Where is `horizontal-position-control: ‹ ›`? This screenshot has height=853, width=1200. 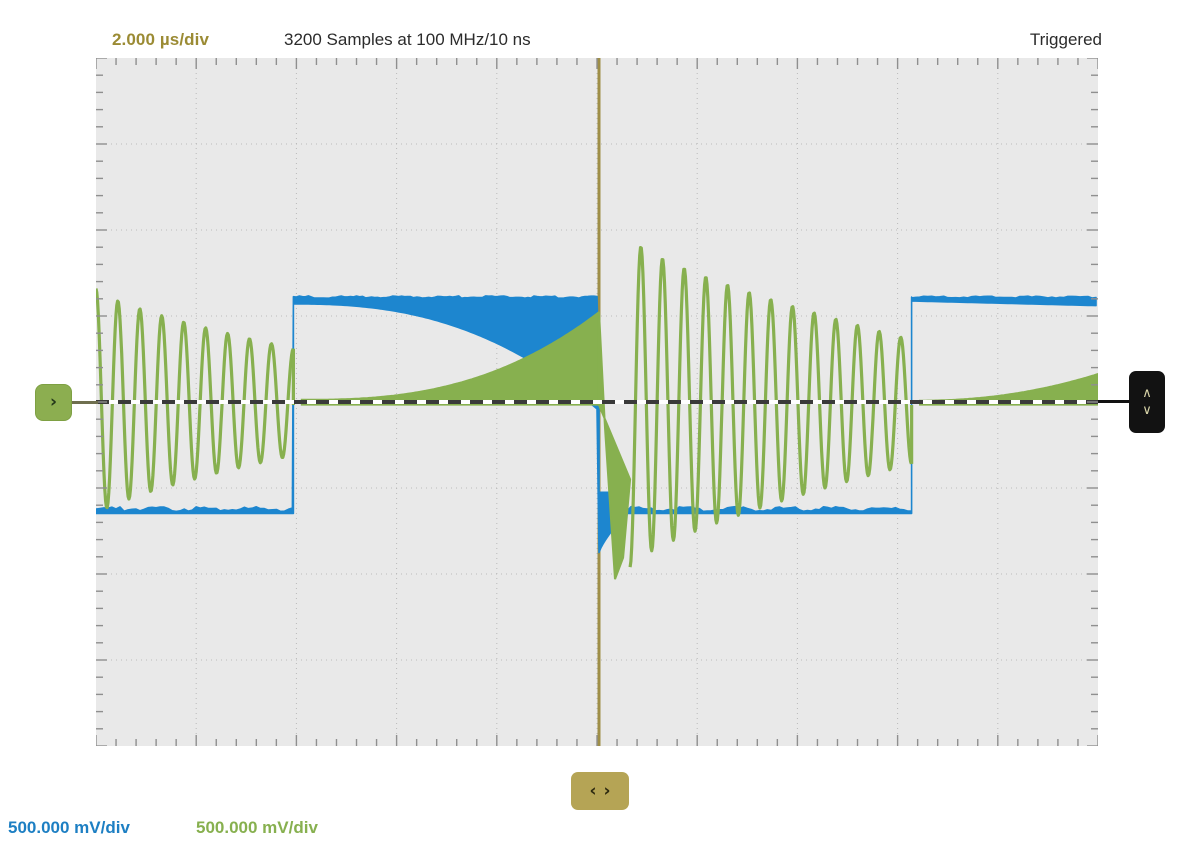 horizontal-position-control: ‹ › is located at coordinates (600, 791).